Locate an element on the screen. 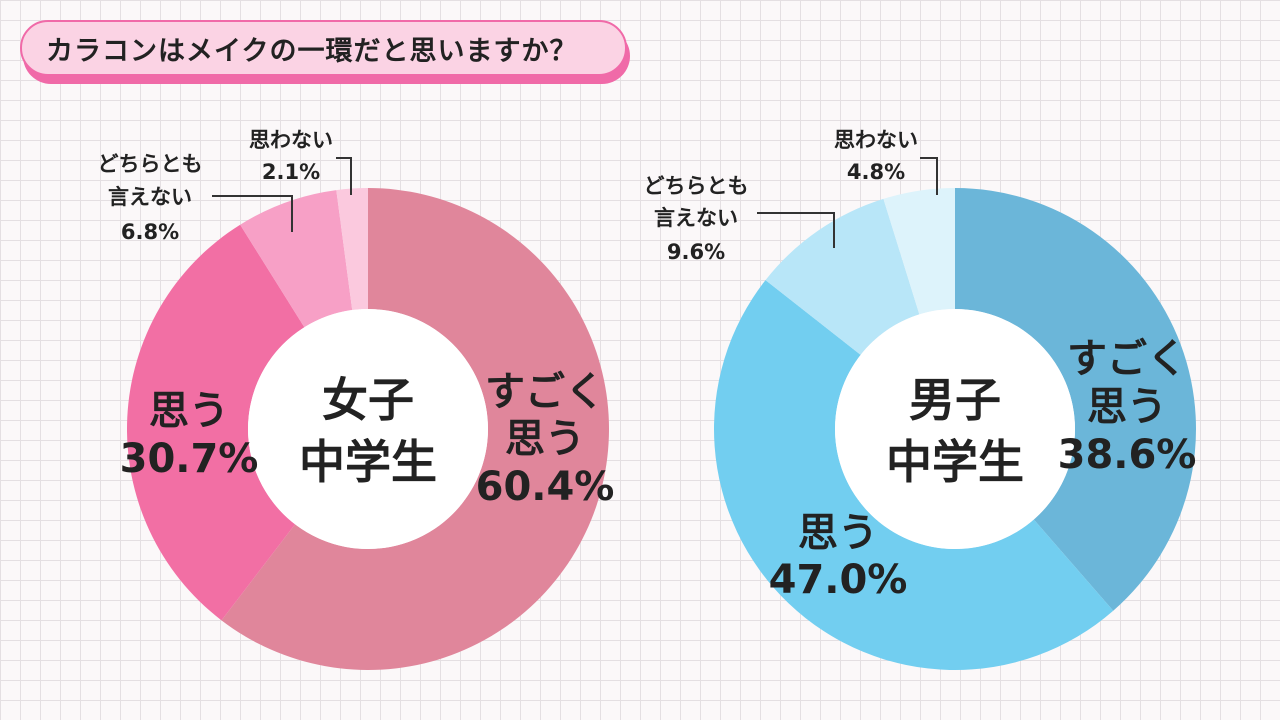 The width and height of the screenshot is (1280, 720). title-banner: カラコンはメイクの一環だと思いますか？ is located at coordinates (326, 53).